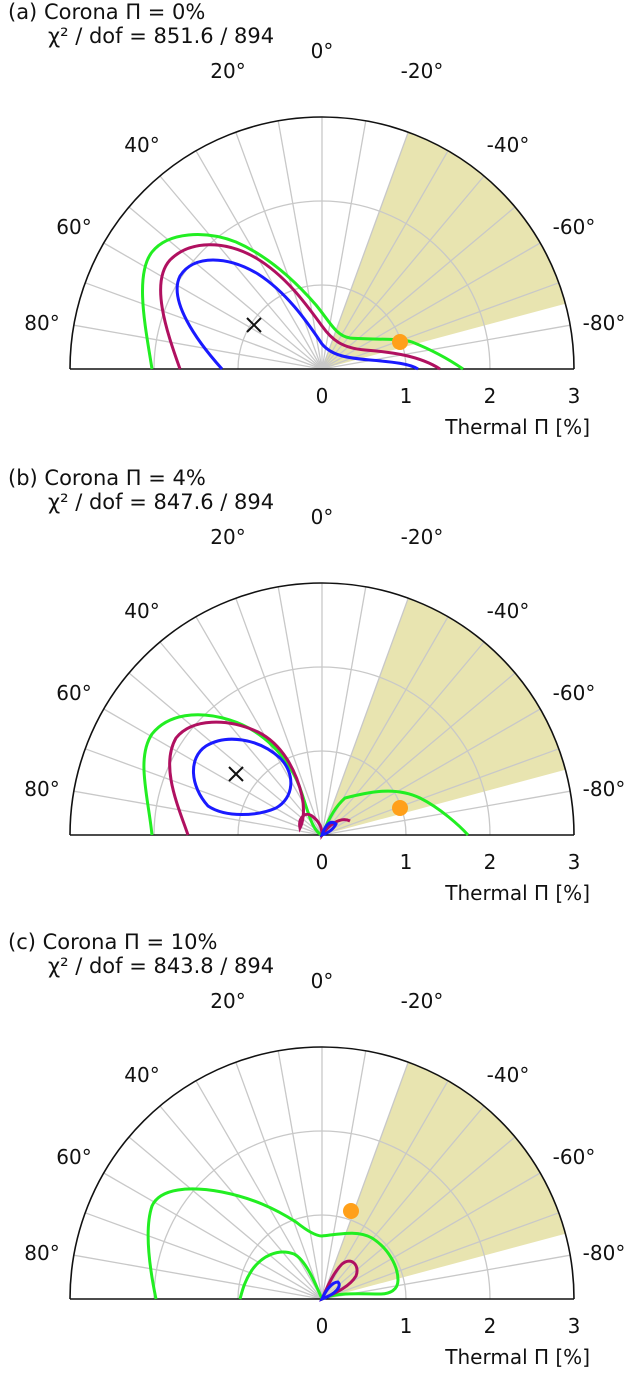  I want to click on panel-b-title: (b) Corona Π = 4%, so click(107, 478).